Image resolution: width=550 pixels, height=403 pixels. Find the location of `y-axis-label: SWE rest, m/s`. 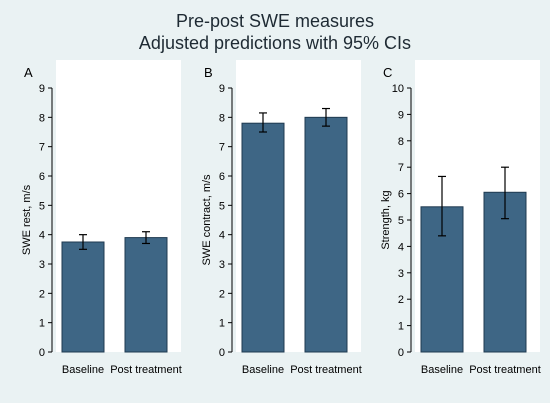

y-axis-label: SWE rest, m/s is located at coordinates (27, 219).